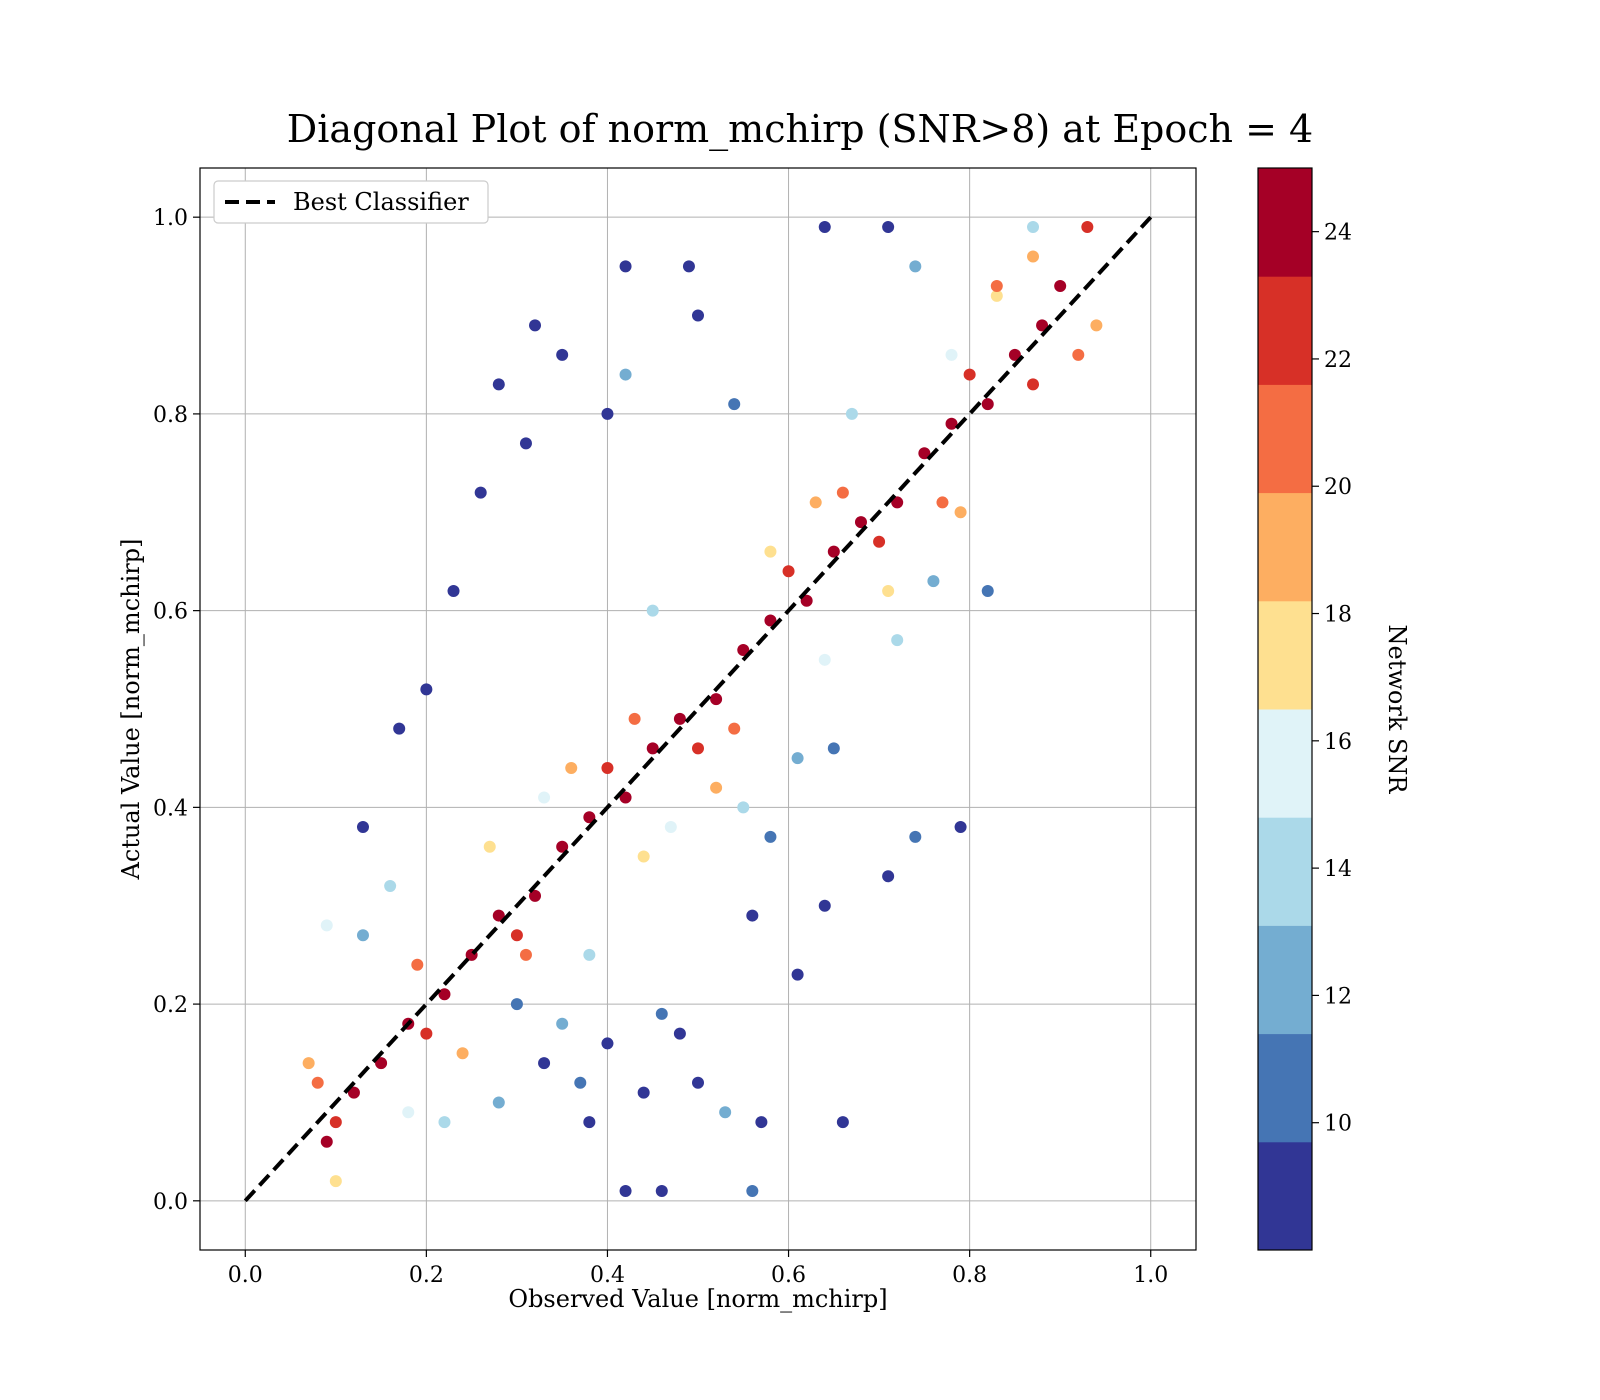 The image size is (1600, 1400). I want to click on colorbar-label: Network SNR, so click(1397, 710).